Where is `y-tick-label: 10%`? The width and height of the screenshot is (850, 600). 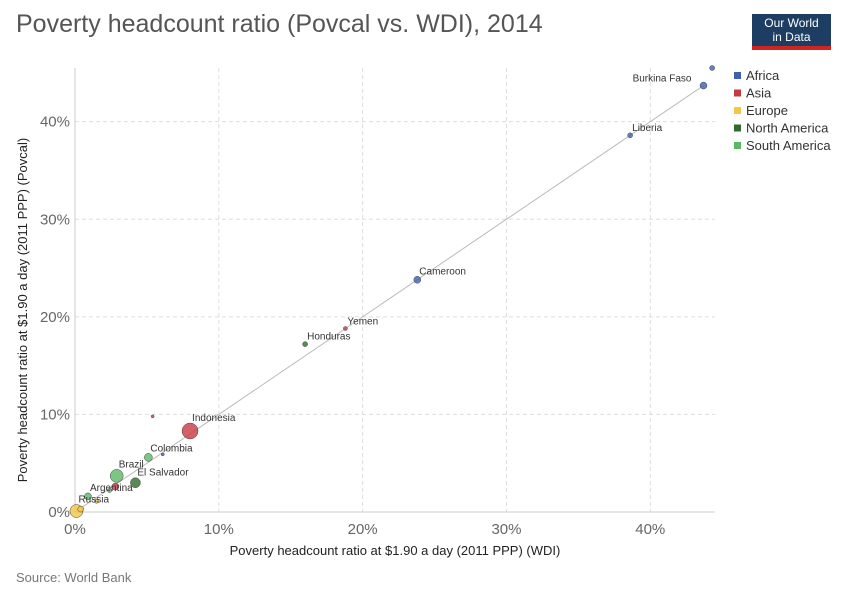
y-tick-label: 10% is located at coordinates (55, 414).